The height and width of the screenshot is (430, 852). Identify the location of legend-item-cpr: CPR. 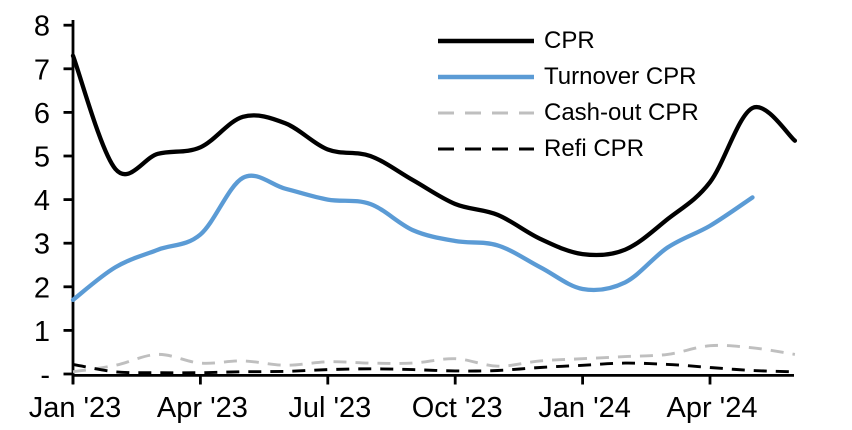
(568, 41).